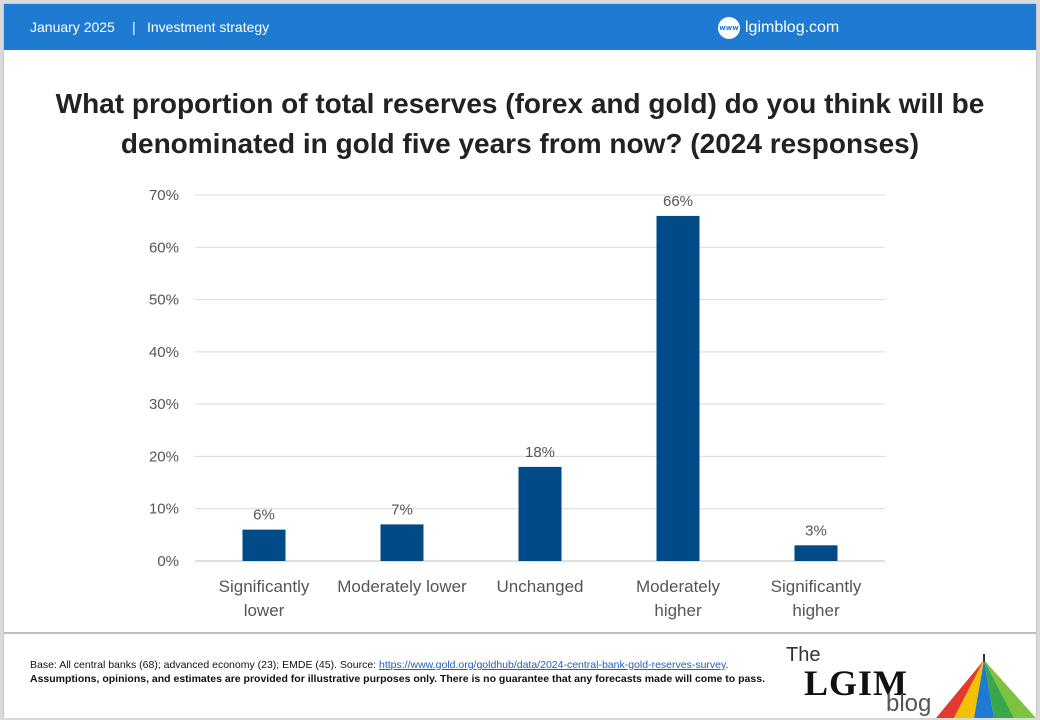 This screenshot has width=1040, height=720. Describe the element at coordinates (168, 561) in the screenshot. I see `y-tick-label: 0%` at that location.